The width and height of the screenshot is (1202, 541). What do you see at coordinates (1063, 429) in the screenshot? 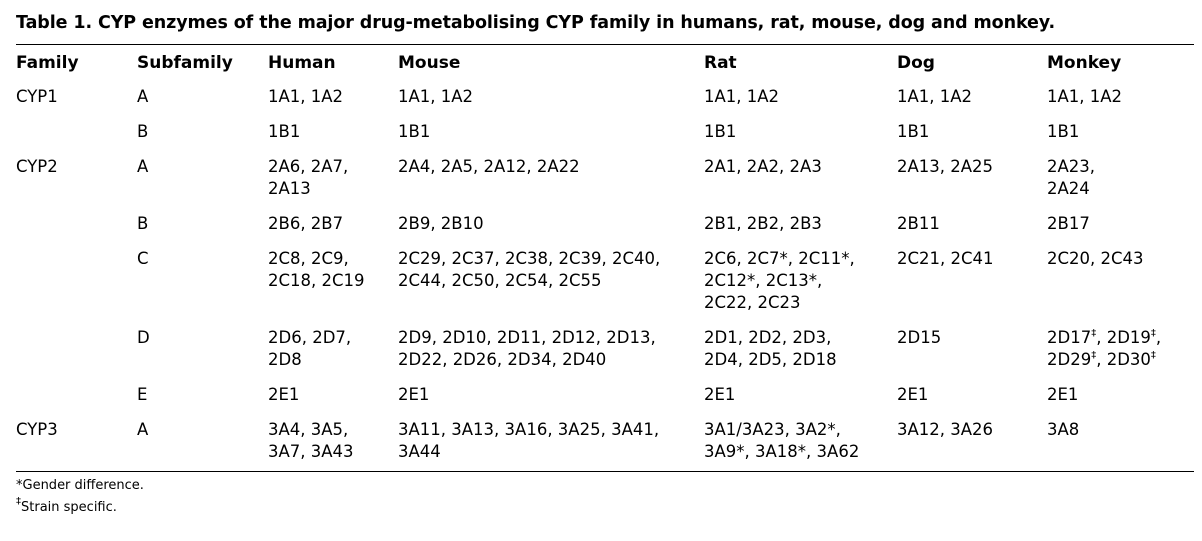
I see `cell-line: 3A8` at bounding box center [1063, 429].